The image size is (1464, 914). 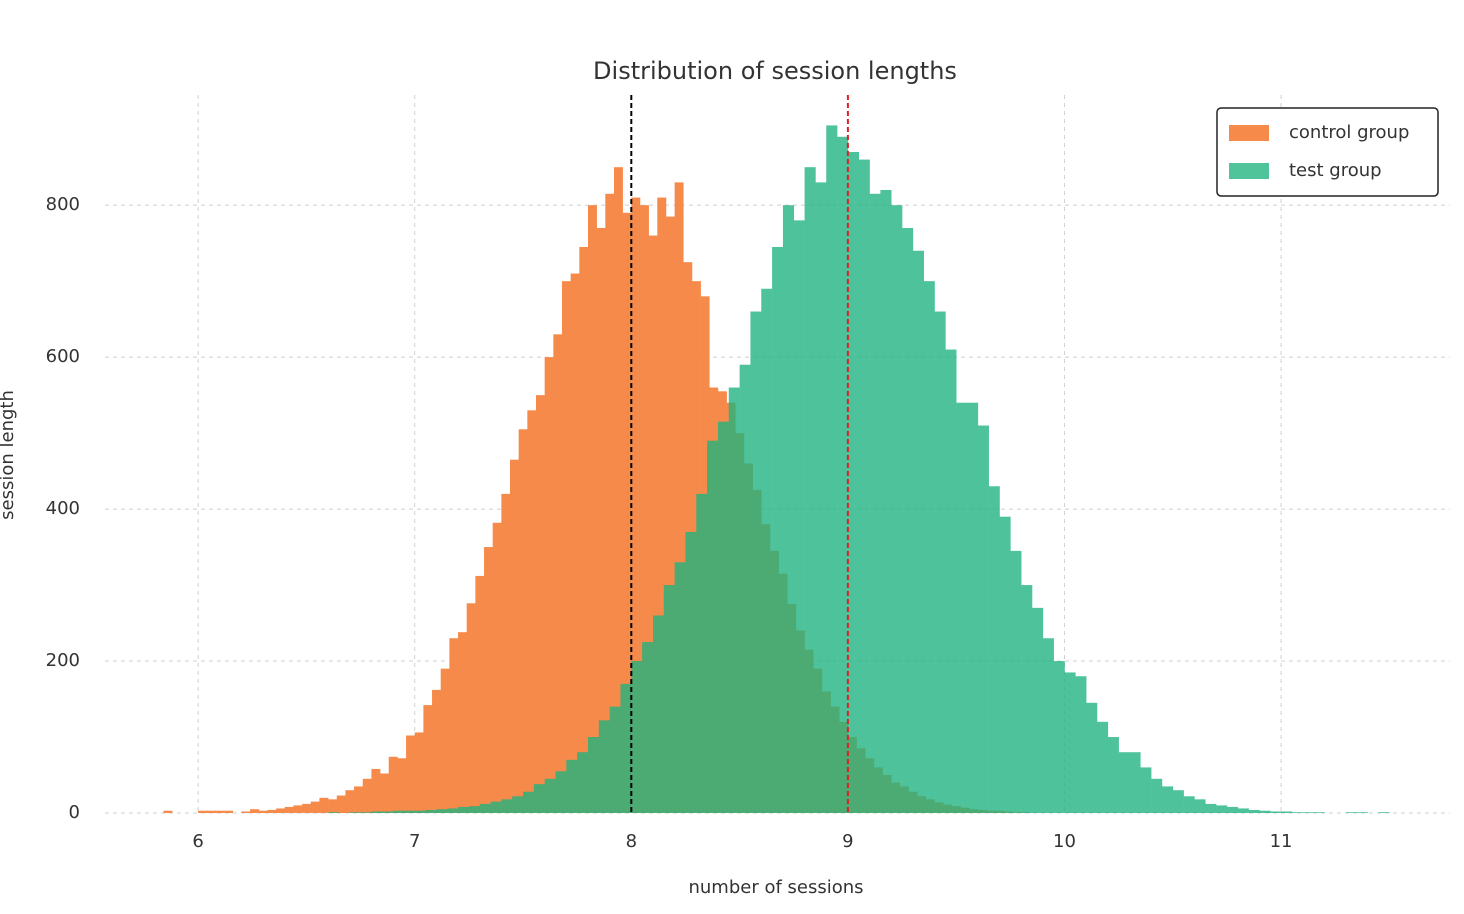 I want to click on legend-swatch, so click(x=1249, y=171).